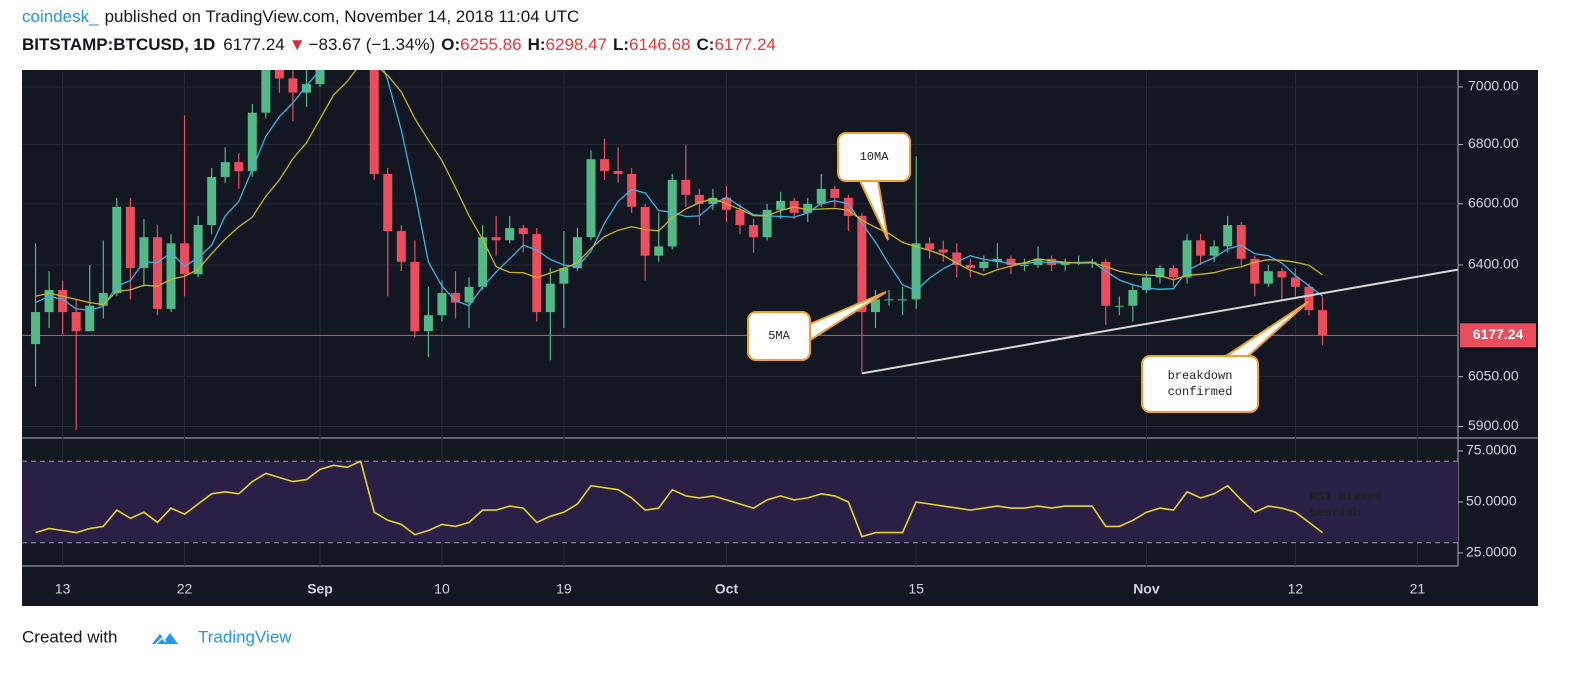 This screenshot has height=676, width=1590. I want to click on y-tick-label: 5900.00, so click(1493, 425).